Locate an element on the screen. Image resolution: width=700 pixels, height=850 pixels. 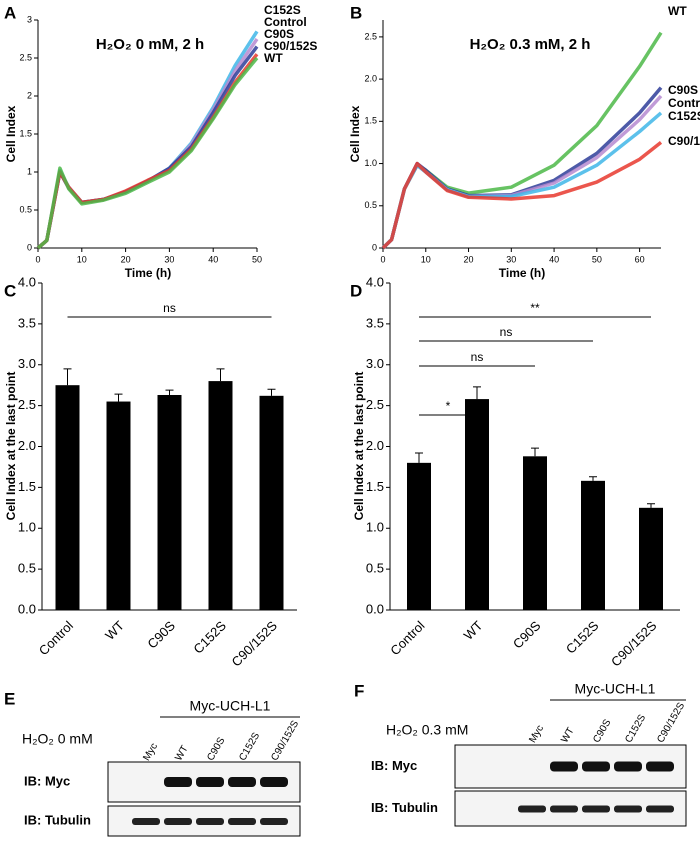
x-tick-label: 0 is located at coordinates (382, 259).